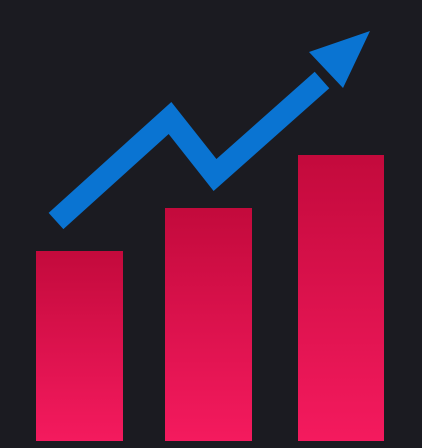 Image resolution: width=422 pixels, height=448 pixels. I want to click on trend-arrow-head, so click(339, 59).